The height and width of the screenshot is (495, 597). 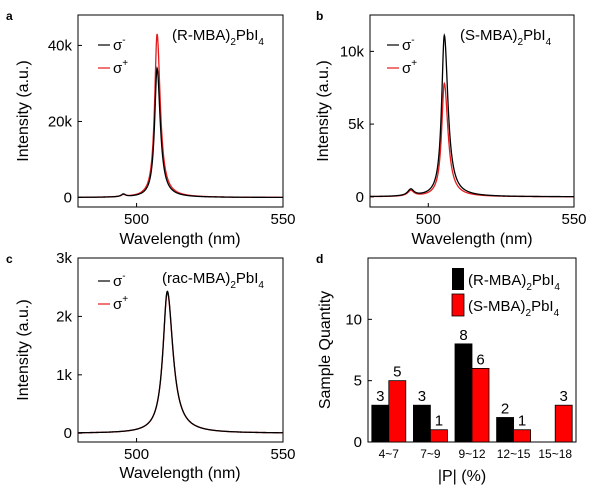 I want to click on panel-b-ylabel: Intensity (a.u.), so click(x=323, y=110).